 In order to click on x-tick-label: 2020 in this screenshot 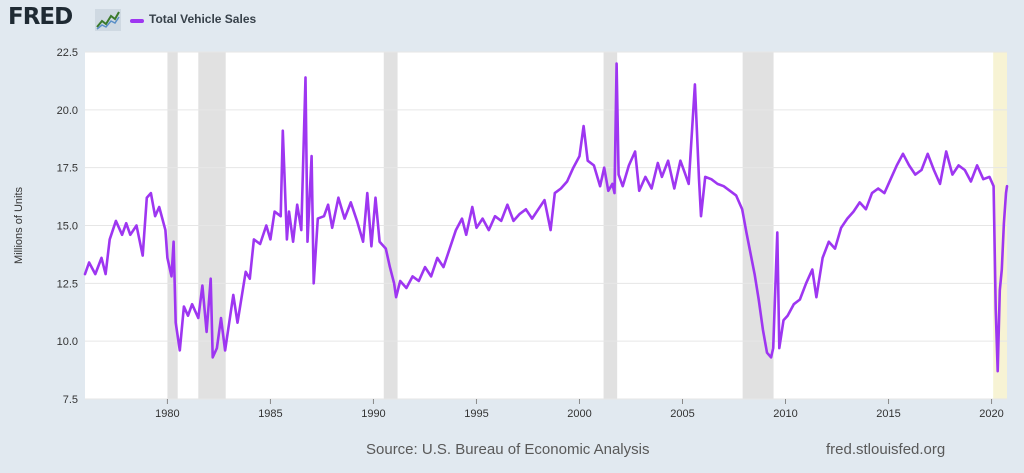, I will do `click(991, 414)`.